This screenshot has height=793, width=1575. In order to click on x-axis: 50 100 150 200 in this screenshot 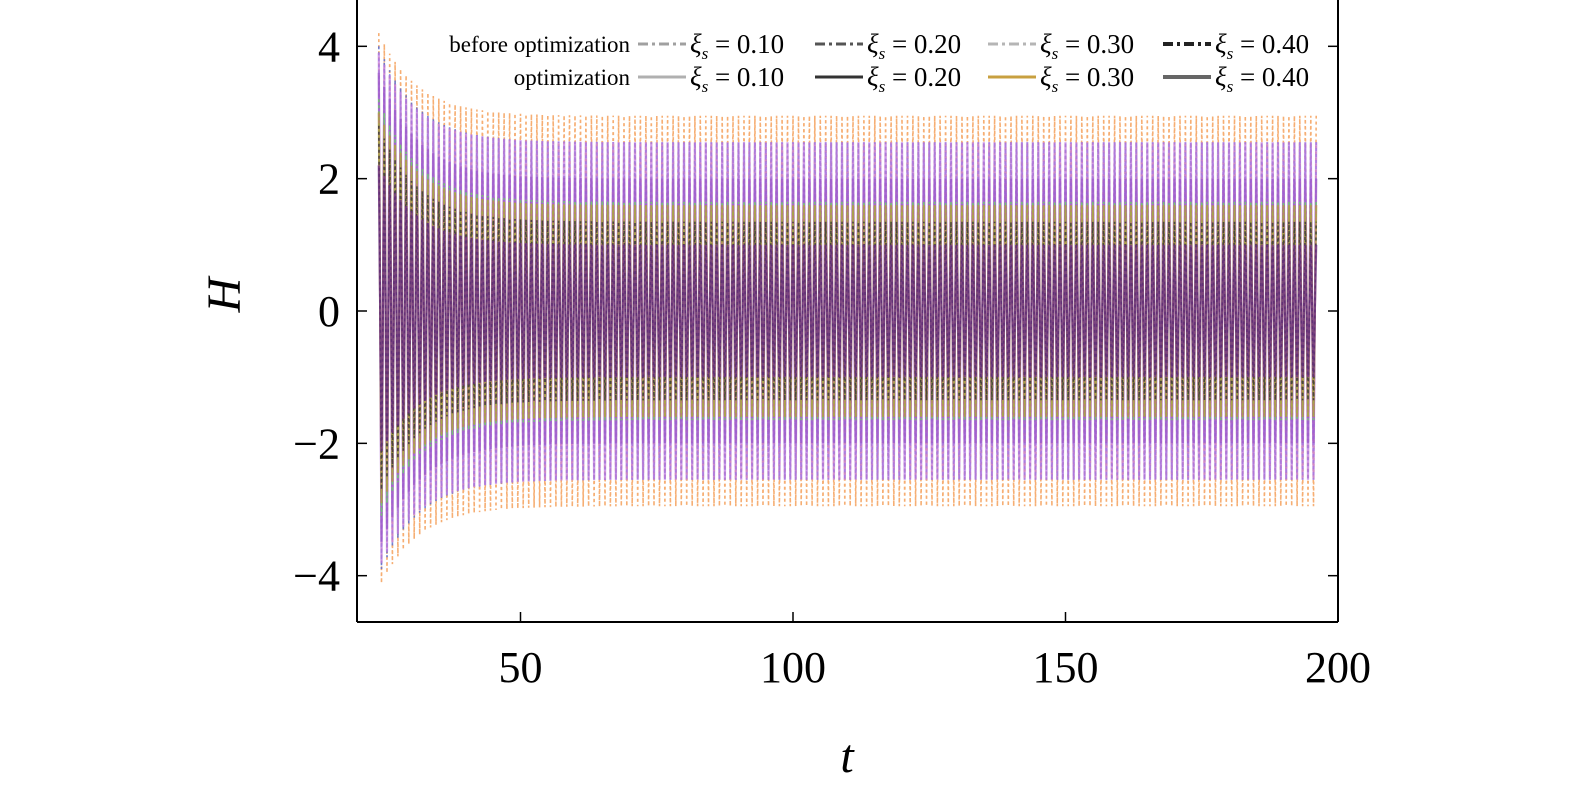, I will do `click(935, 652)`.